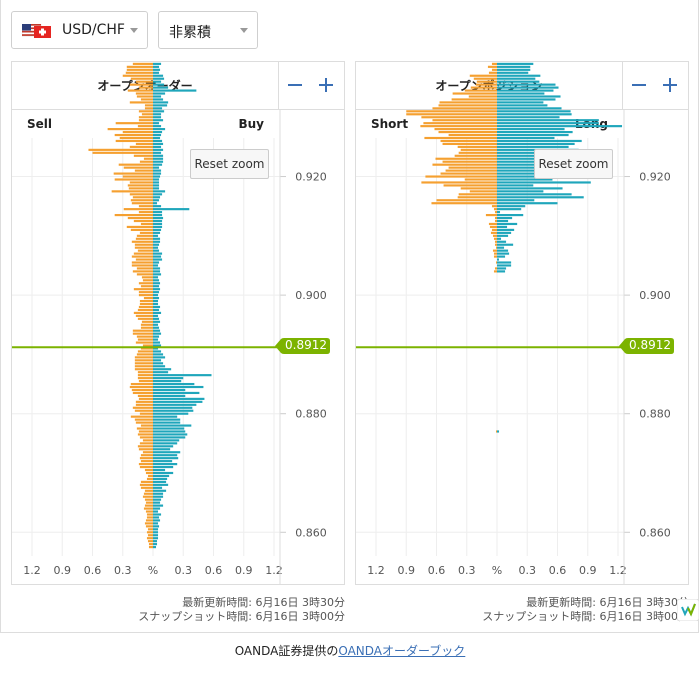 This screenshot has height=700, width=700. I want to click on x-tick-label: 0.3, so click(184, 570).